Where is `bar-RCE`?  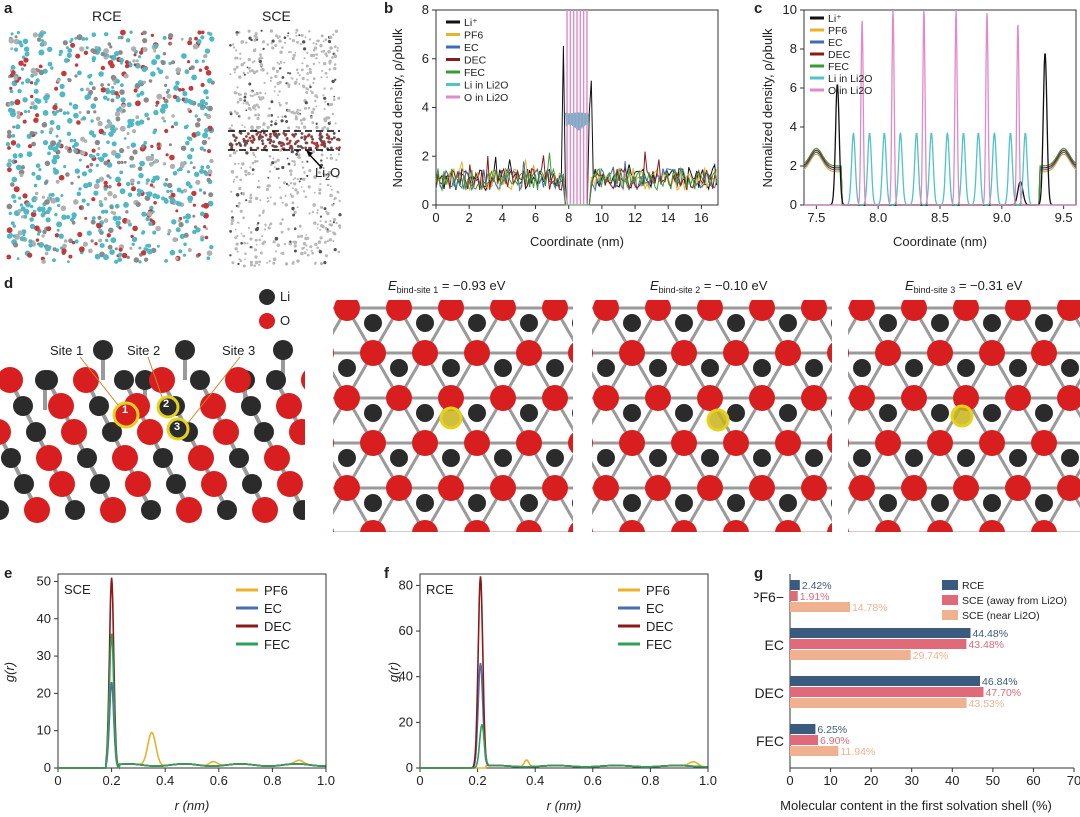 bar-RCE is located at coordinates (795, 585).